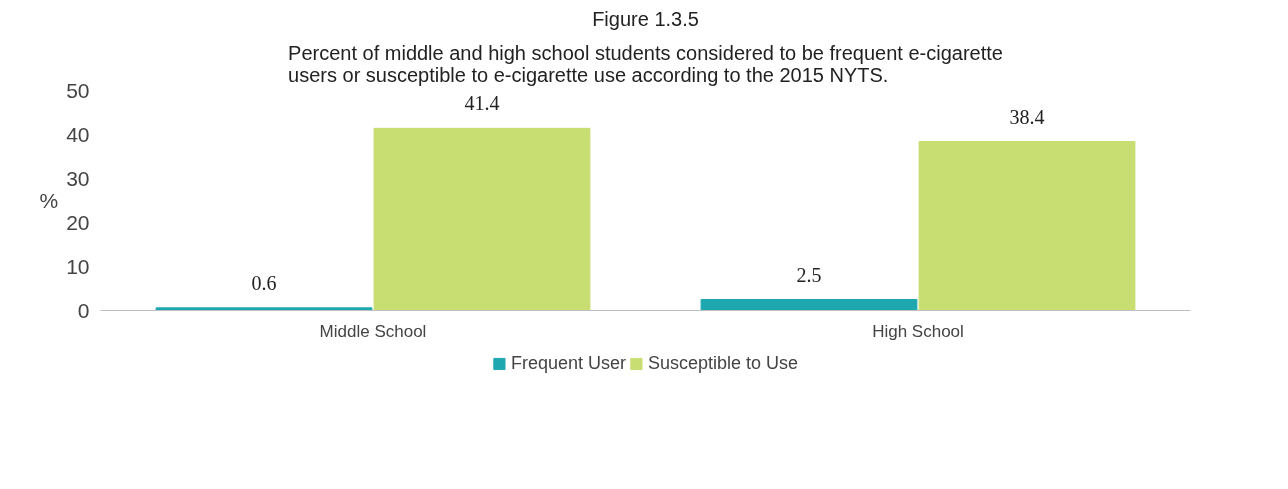  I want to click on y-tick-label: 20, so click(78, 222).